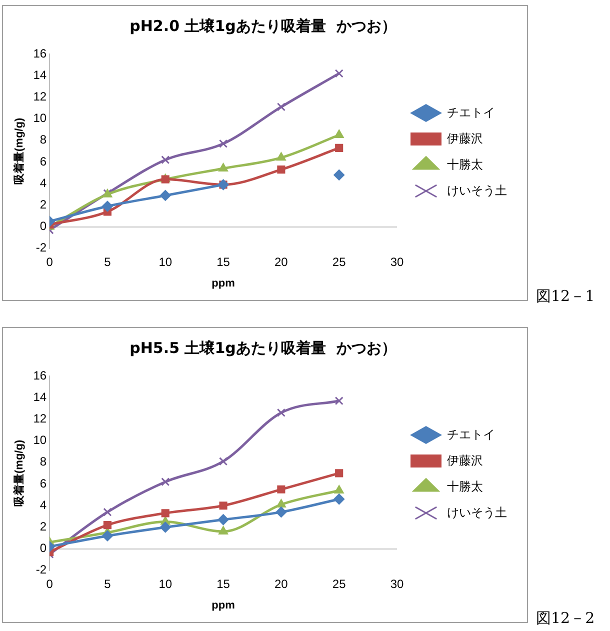  Describe the element at coordinates (565, 618) in the screenshot. I see `caption: 図12－2` at that location.